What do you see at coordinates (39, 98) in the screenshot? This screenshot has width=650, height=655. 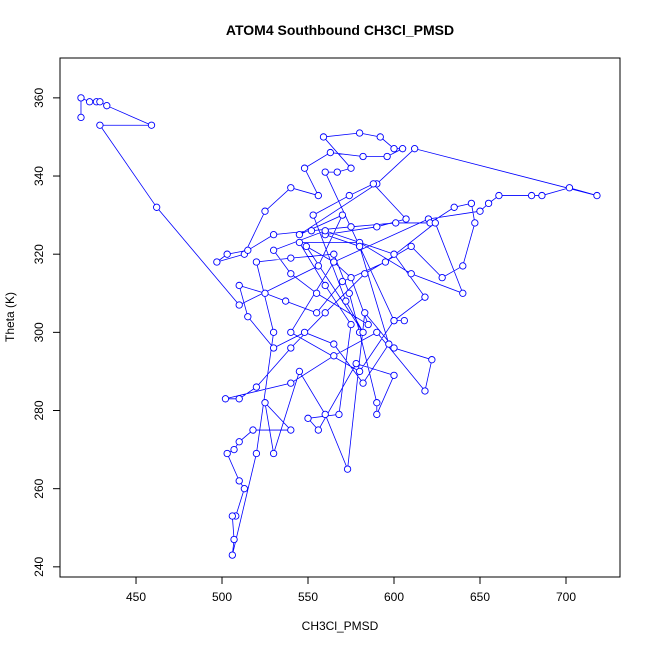 I see `y-tick-label: 360` at bounding box center [39, 98].